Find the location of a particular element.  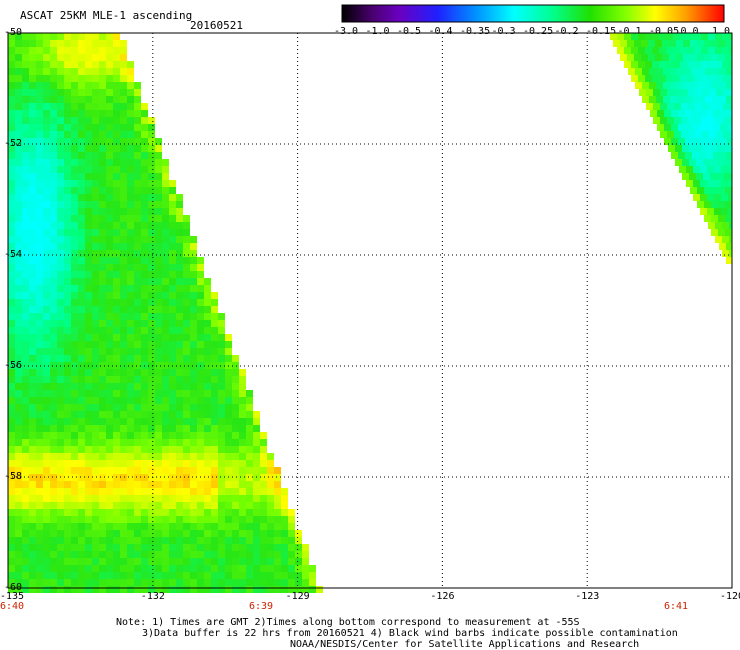

colorbar-tick-label: -0.4 is located at coordinates (440, 31).